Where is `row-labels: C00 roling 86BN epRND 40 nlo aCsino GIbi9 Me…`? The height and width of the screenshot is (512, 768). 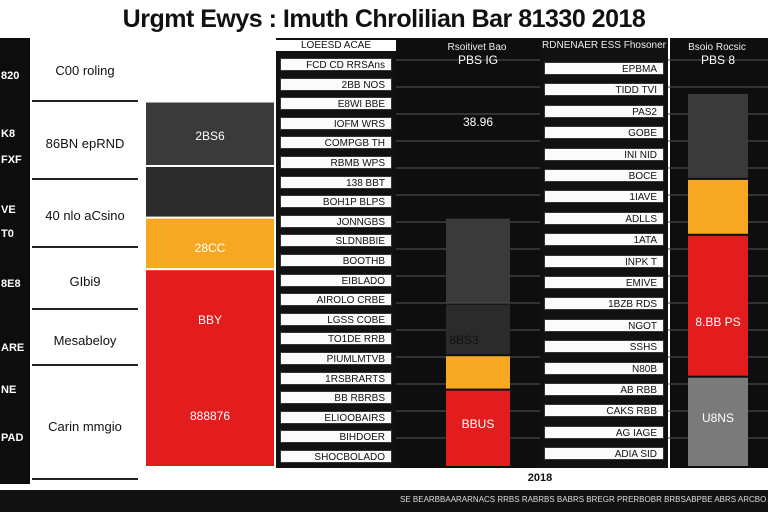
row-labels: C00 roling 86BN epRND 40 nlo aCsino GIbi9 Me… is located at coordinates (86, 261).